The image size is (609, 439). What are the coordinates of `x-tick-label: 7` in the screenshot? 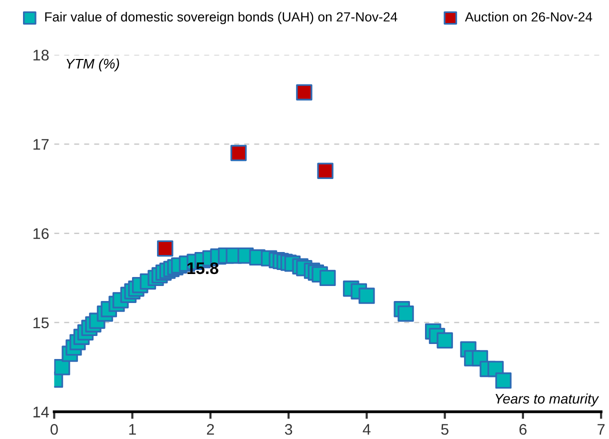 It's located at (601, 429).